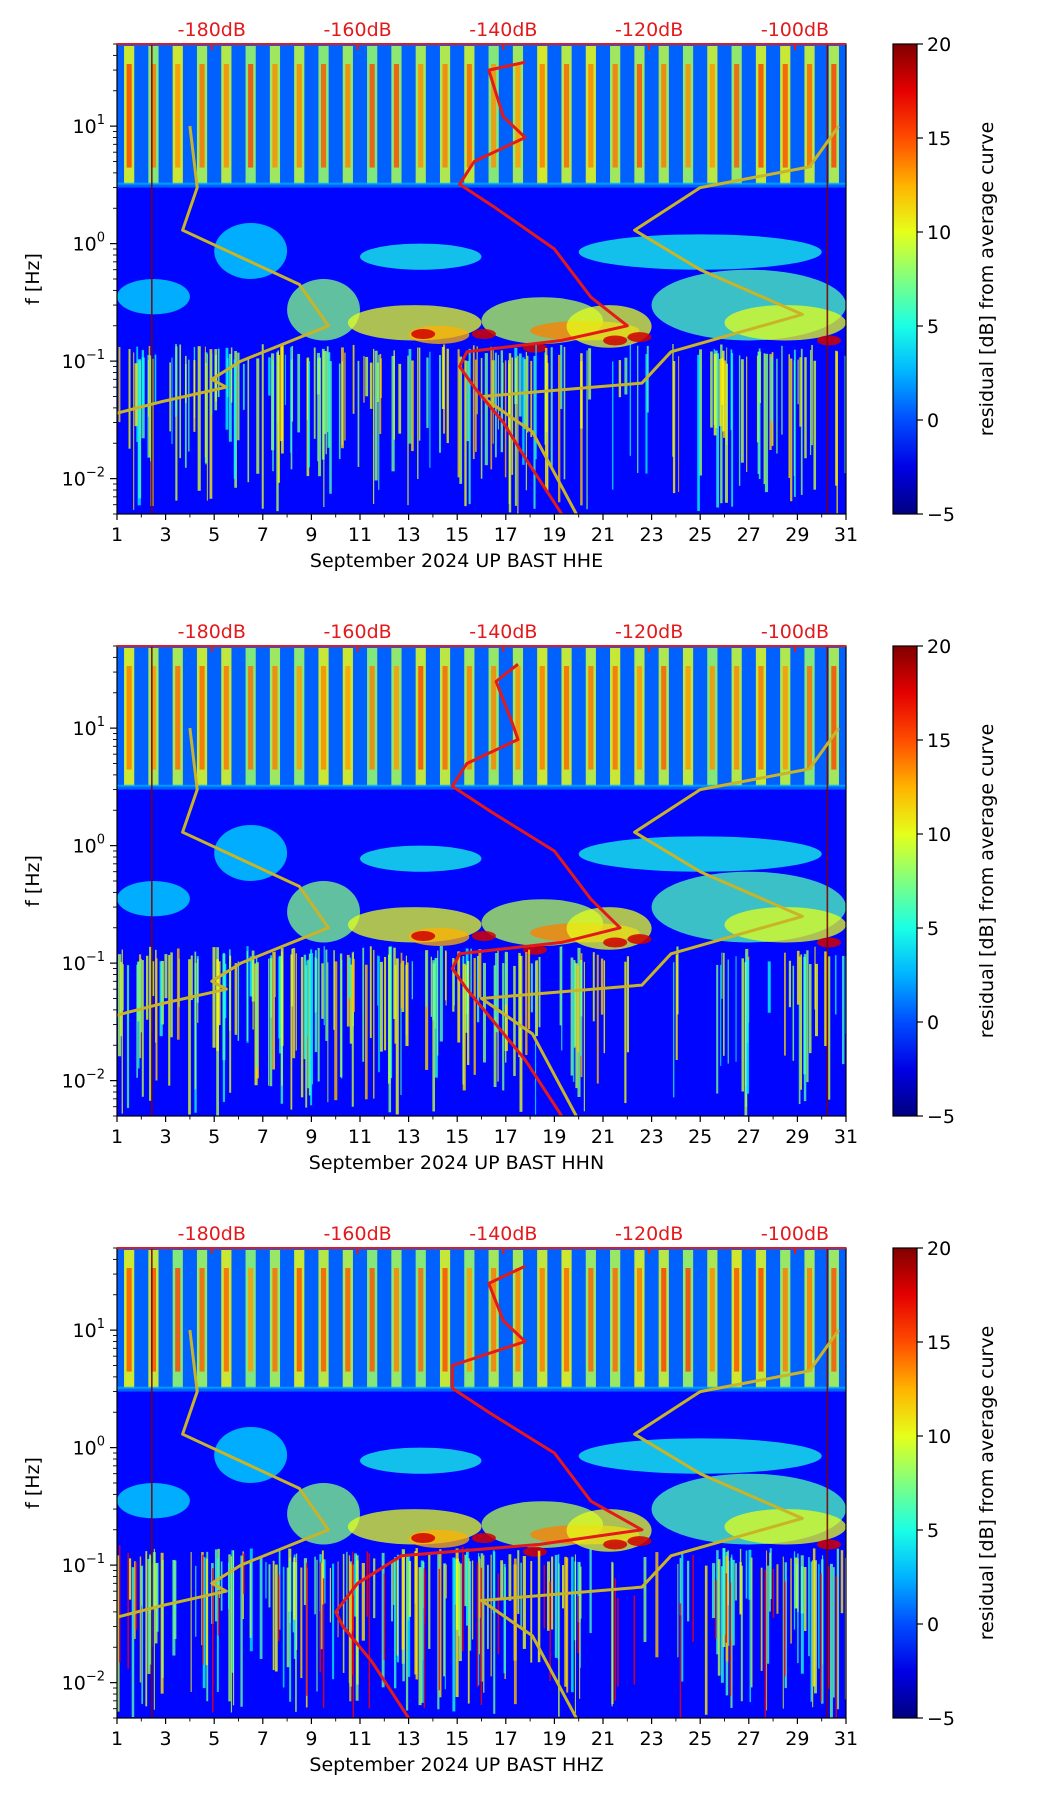 The height and width of the screenshot is (1806, 1052). I want to click on y-tick-label: 10⁻¹, so click(83, 360).